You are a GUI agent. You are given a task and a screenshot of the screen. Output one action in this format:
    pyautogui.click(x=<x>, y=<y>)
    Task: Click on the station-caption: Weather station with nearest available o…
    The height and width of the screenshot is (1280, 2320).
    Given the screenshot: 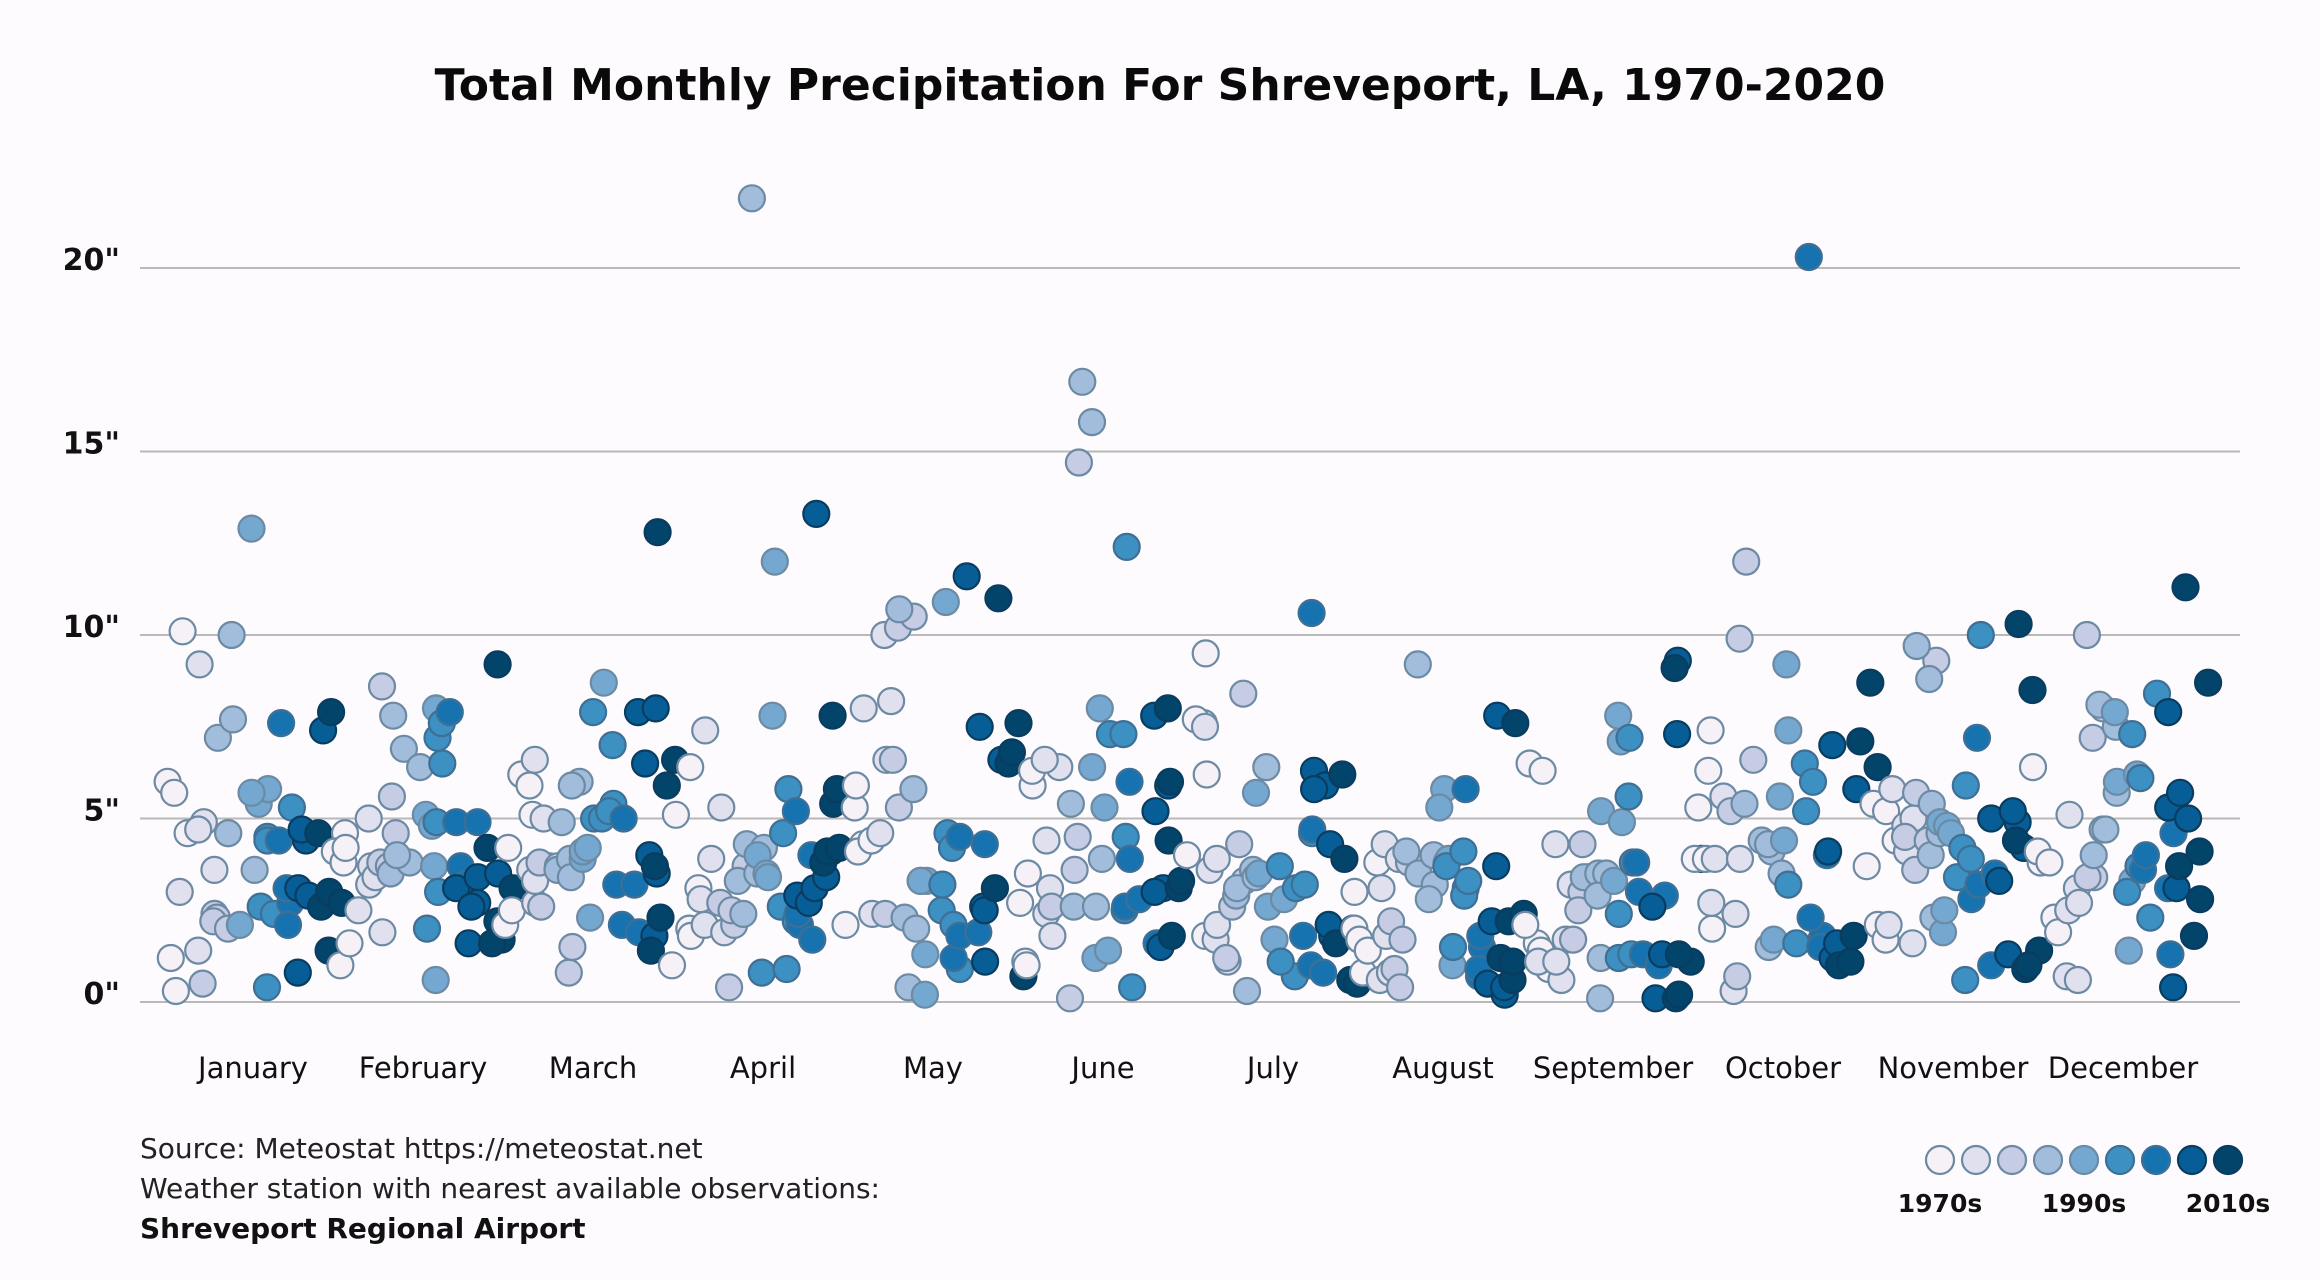 What is the action you would take?
    pyautogui.click(x=510, y=1188)
    